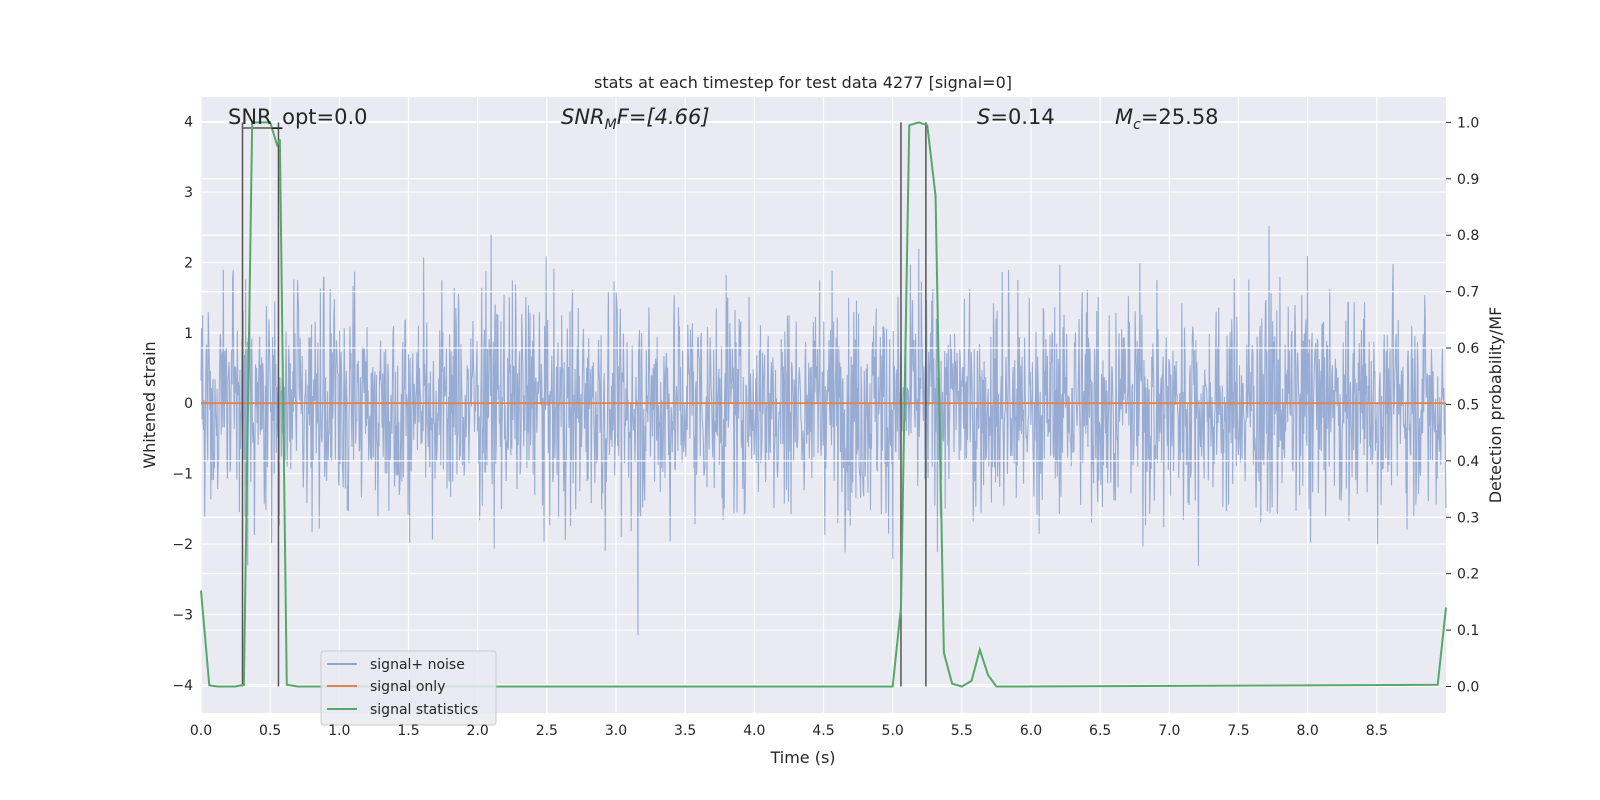 Image resolution: width=1600 pixels, height=800 pixels. What do you see at coordinates (149, 404) in the screenshot?
I see `y-axis-title: Whitened strain` at bounding box center [149, 404].